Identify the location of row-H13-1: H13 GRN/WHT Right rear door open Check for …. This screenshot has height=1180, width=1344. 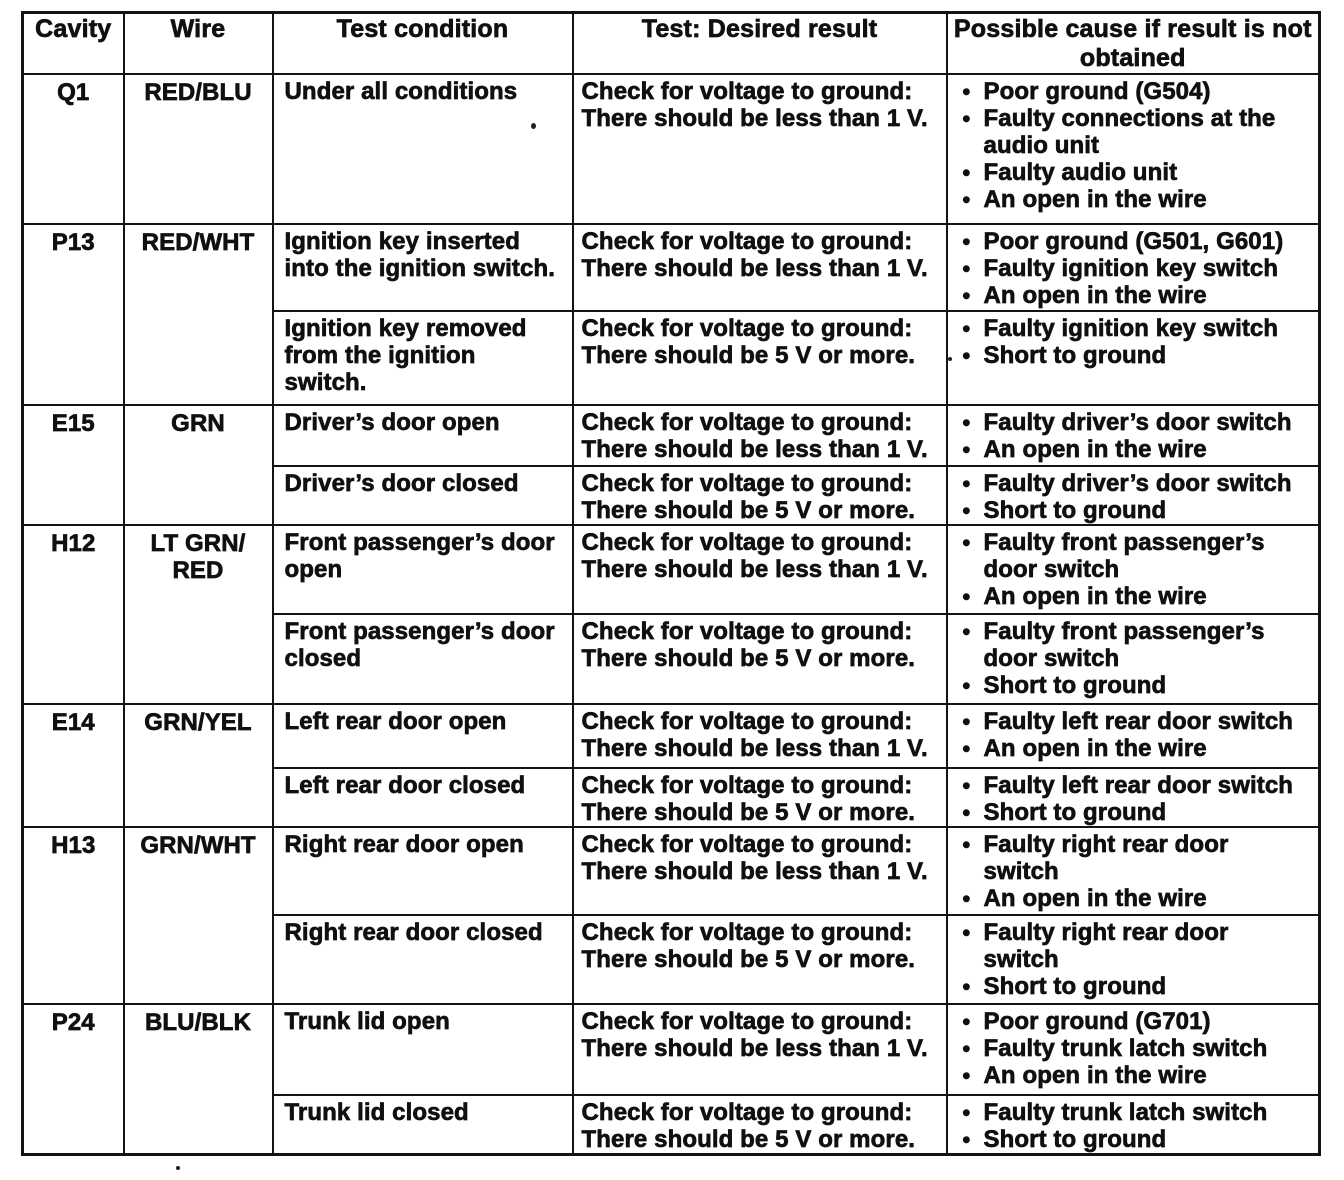
(671, 915).